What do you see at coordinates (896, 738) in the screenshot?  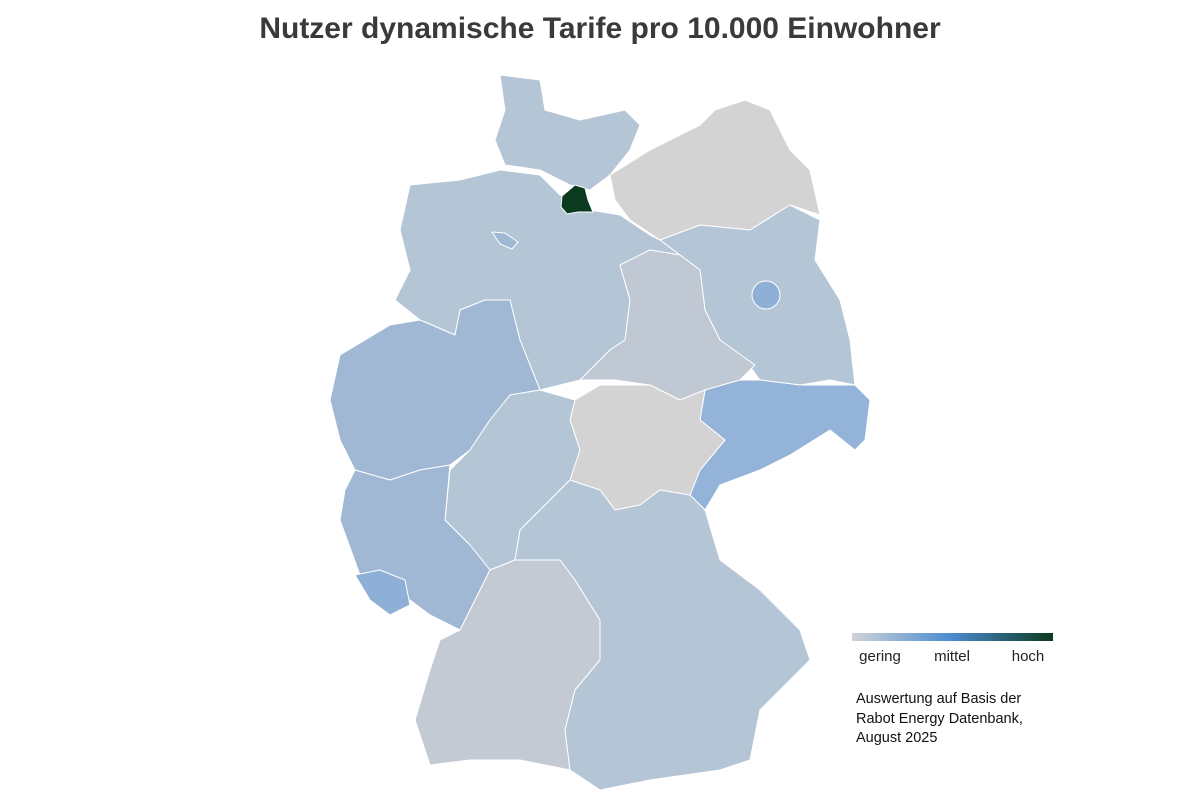 I see `note-line: August 2025` at bounding box center [896, 738].